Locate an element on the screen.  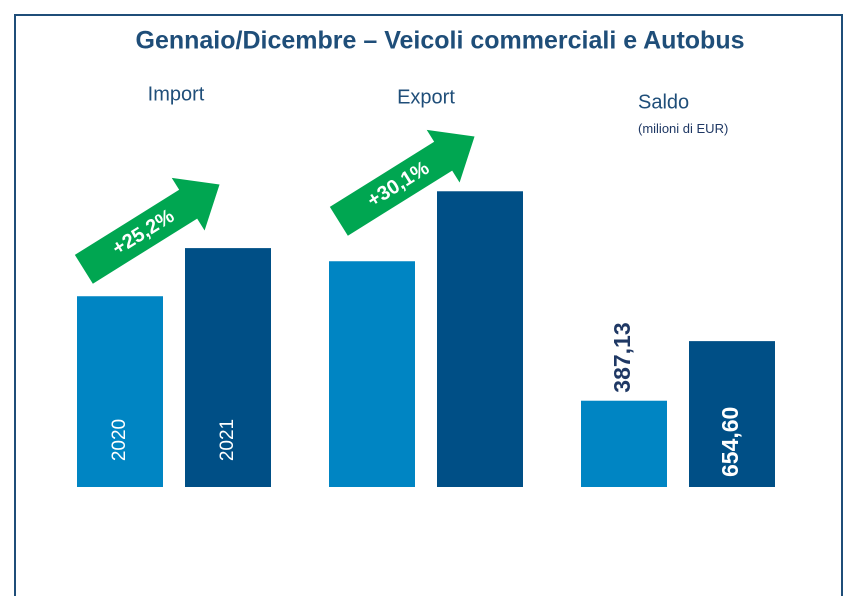
value-label: 654,60 is located at coordinates (730, 442).